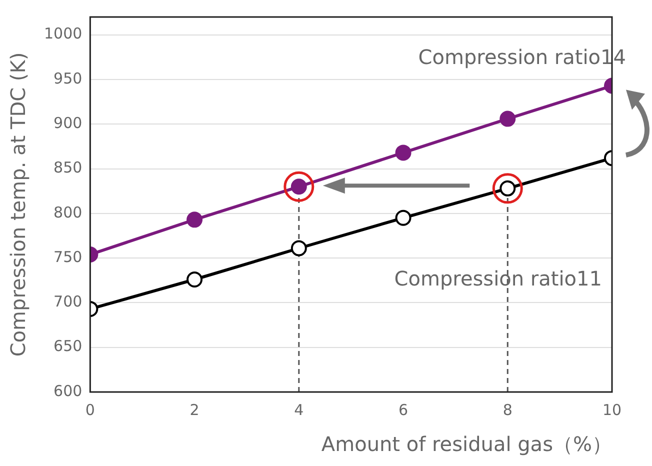  Describe the element at coordinates (612, 409) in the screenshot. I see `x-tick-label: 10` at that location.